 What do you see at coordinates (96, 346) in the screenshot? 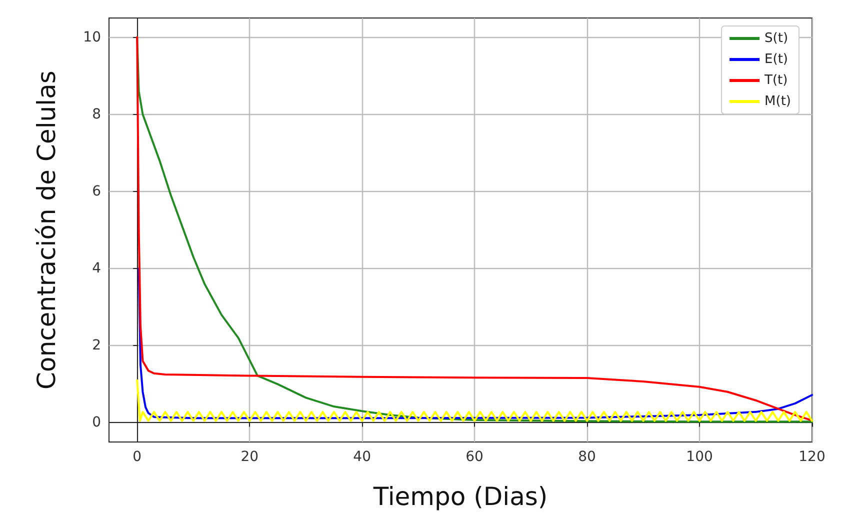
I see `y-tick-label: 2` at bounding box center [96, 346].